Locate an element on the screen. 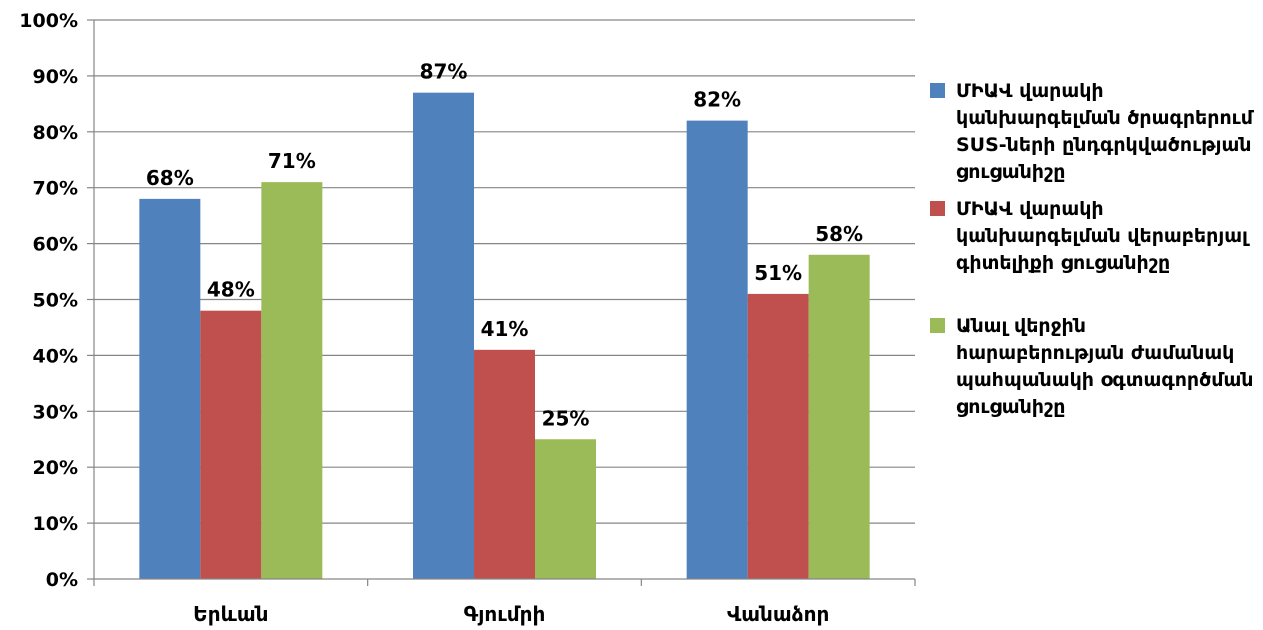 This screenshot has width=1263, height=630. category-label: Գյումրի is located at coordinates (505, 614).